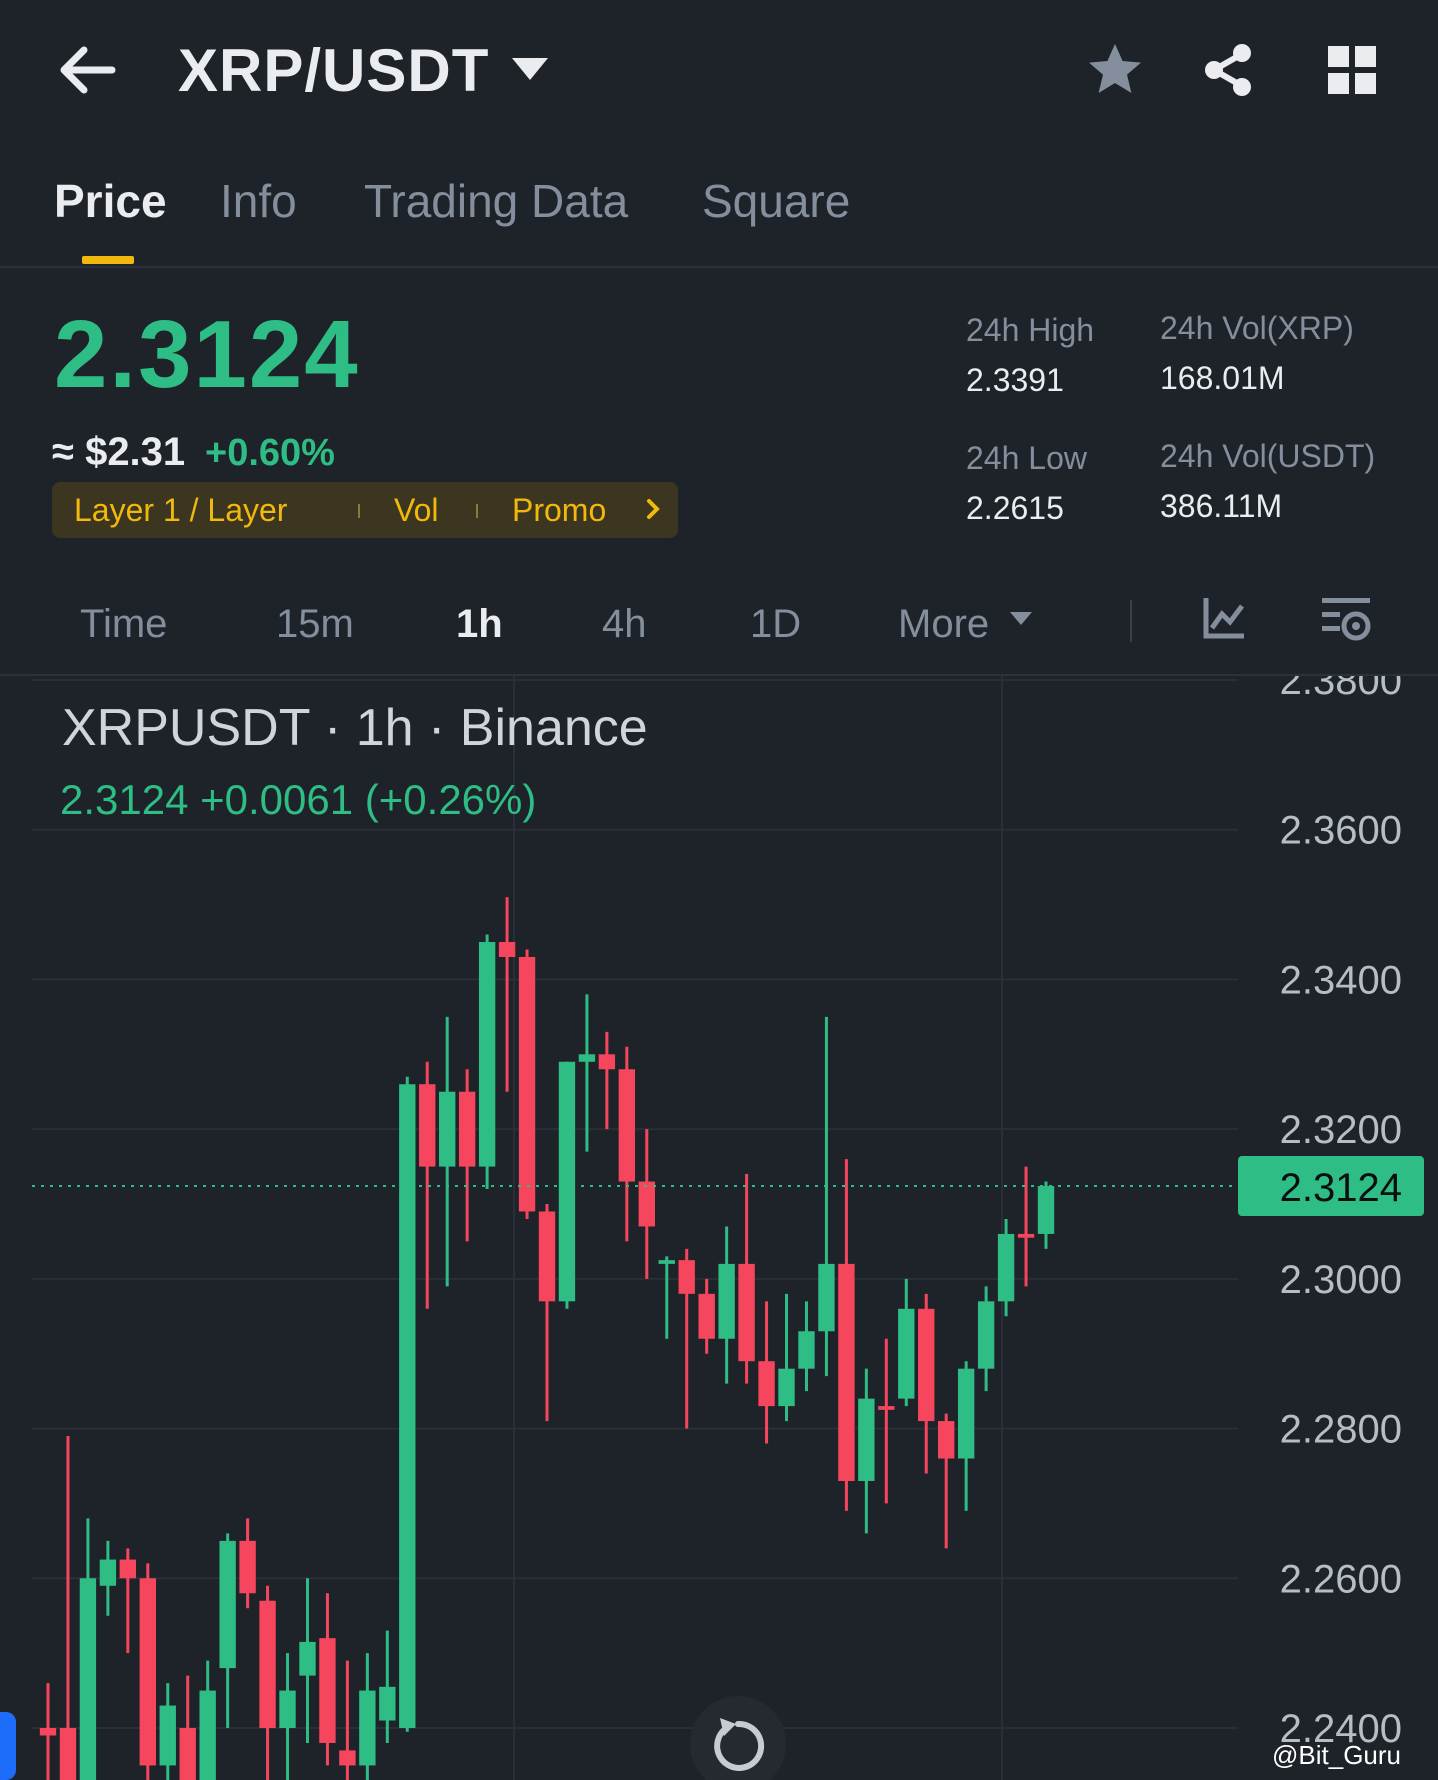  I want to click on stat-value-24h-high: 2.3391, so click(1015, 380).